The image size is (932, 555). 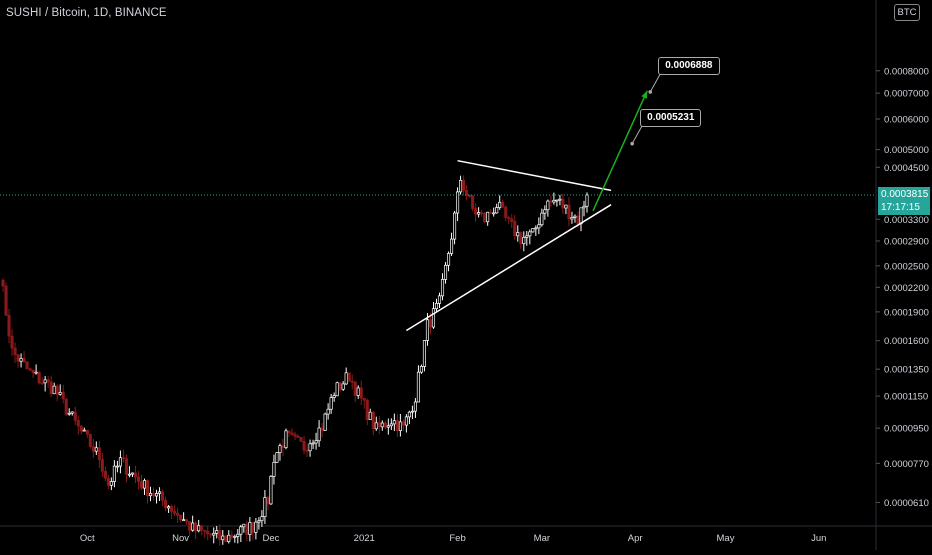 I want to click on x-tick-label: Mar, so click(x=542, y=538).